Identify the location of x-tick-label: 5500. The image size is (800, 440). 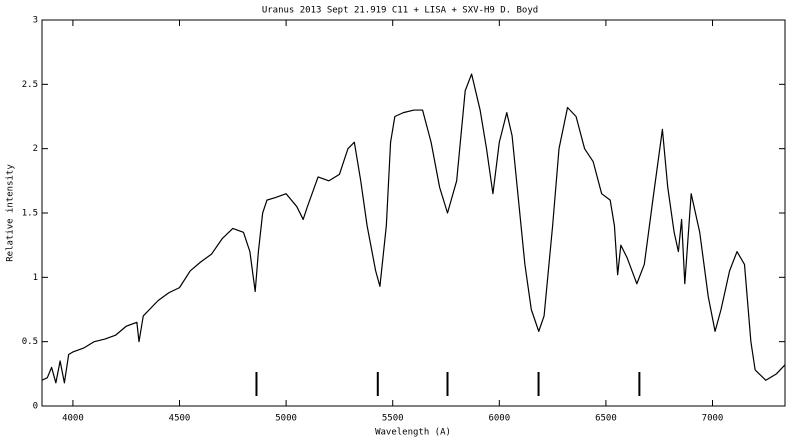
(393, 419).